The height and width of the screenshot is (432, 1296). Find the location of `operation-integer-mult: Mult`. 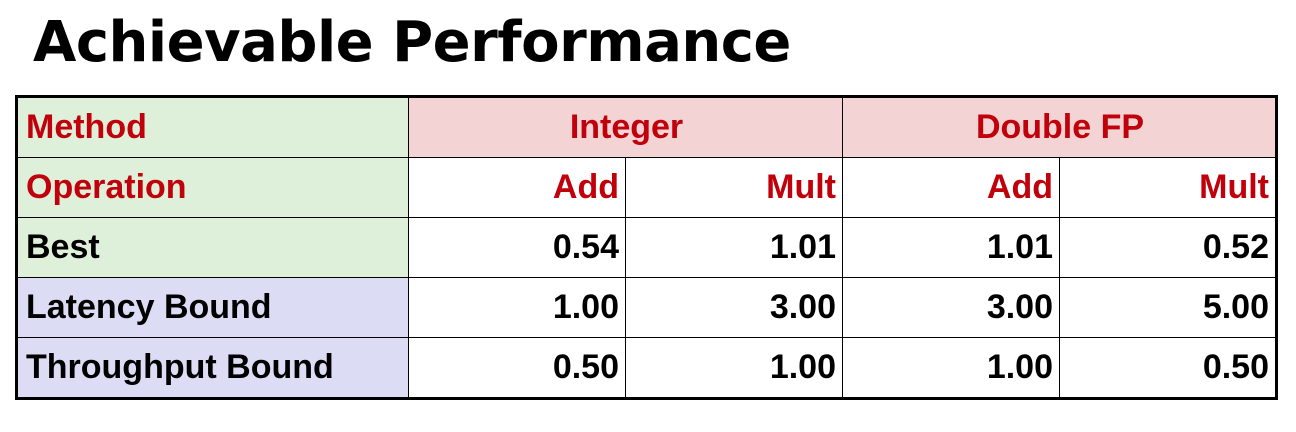

operation-integer-mult: Mult is located at coordinates (734, 187).